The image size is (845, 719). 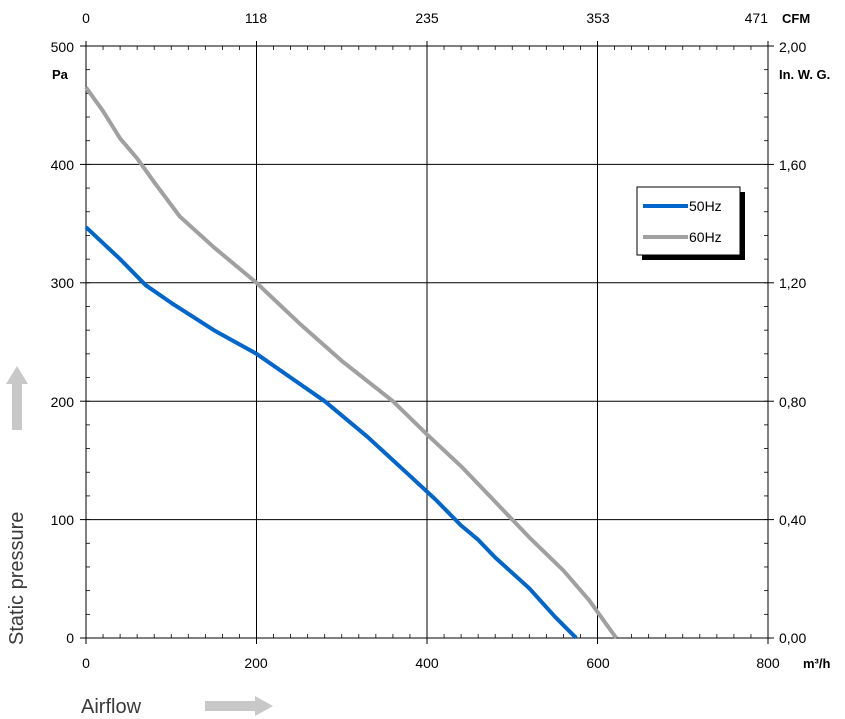 I want to click on y-tick-label: 100, so click(x=63, y=520).